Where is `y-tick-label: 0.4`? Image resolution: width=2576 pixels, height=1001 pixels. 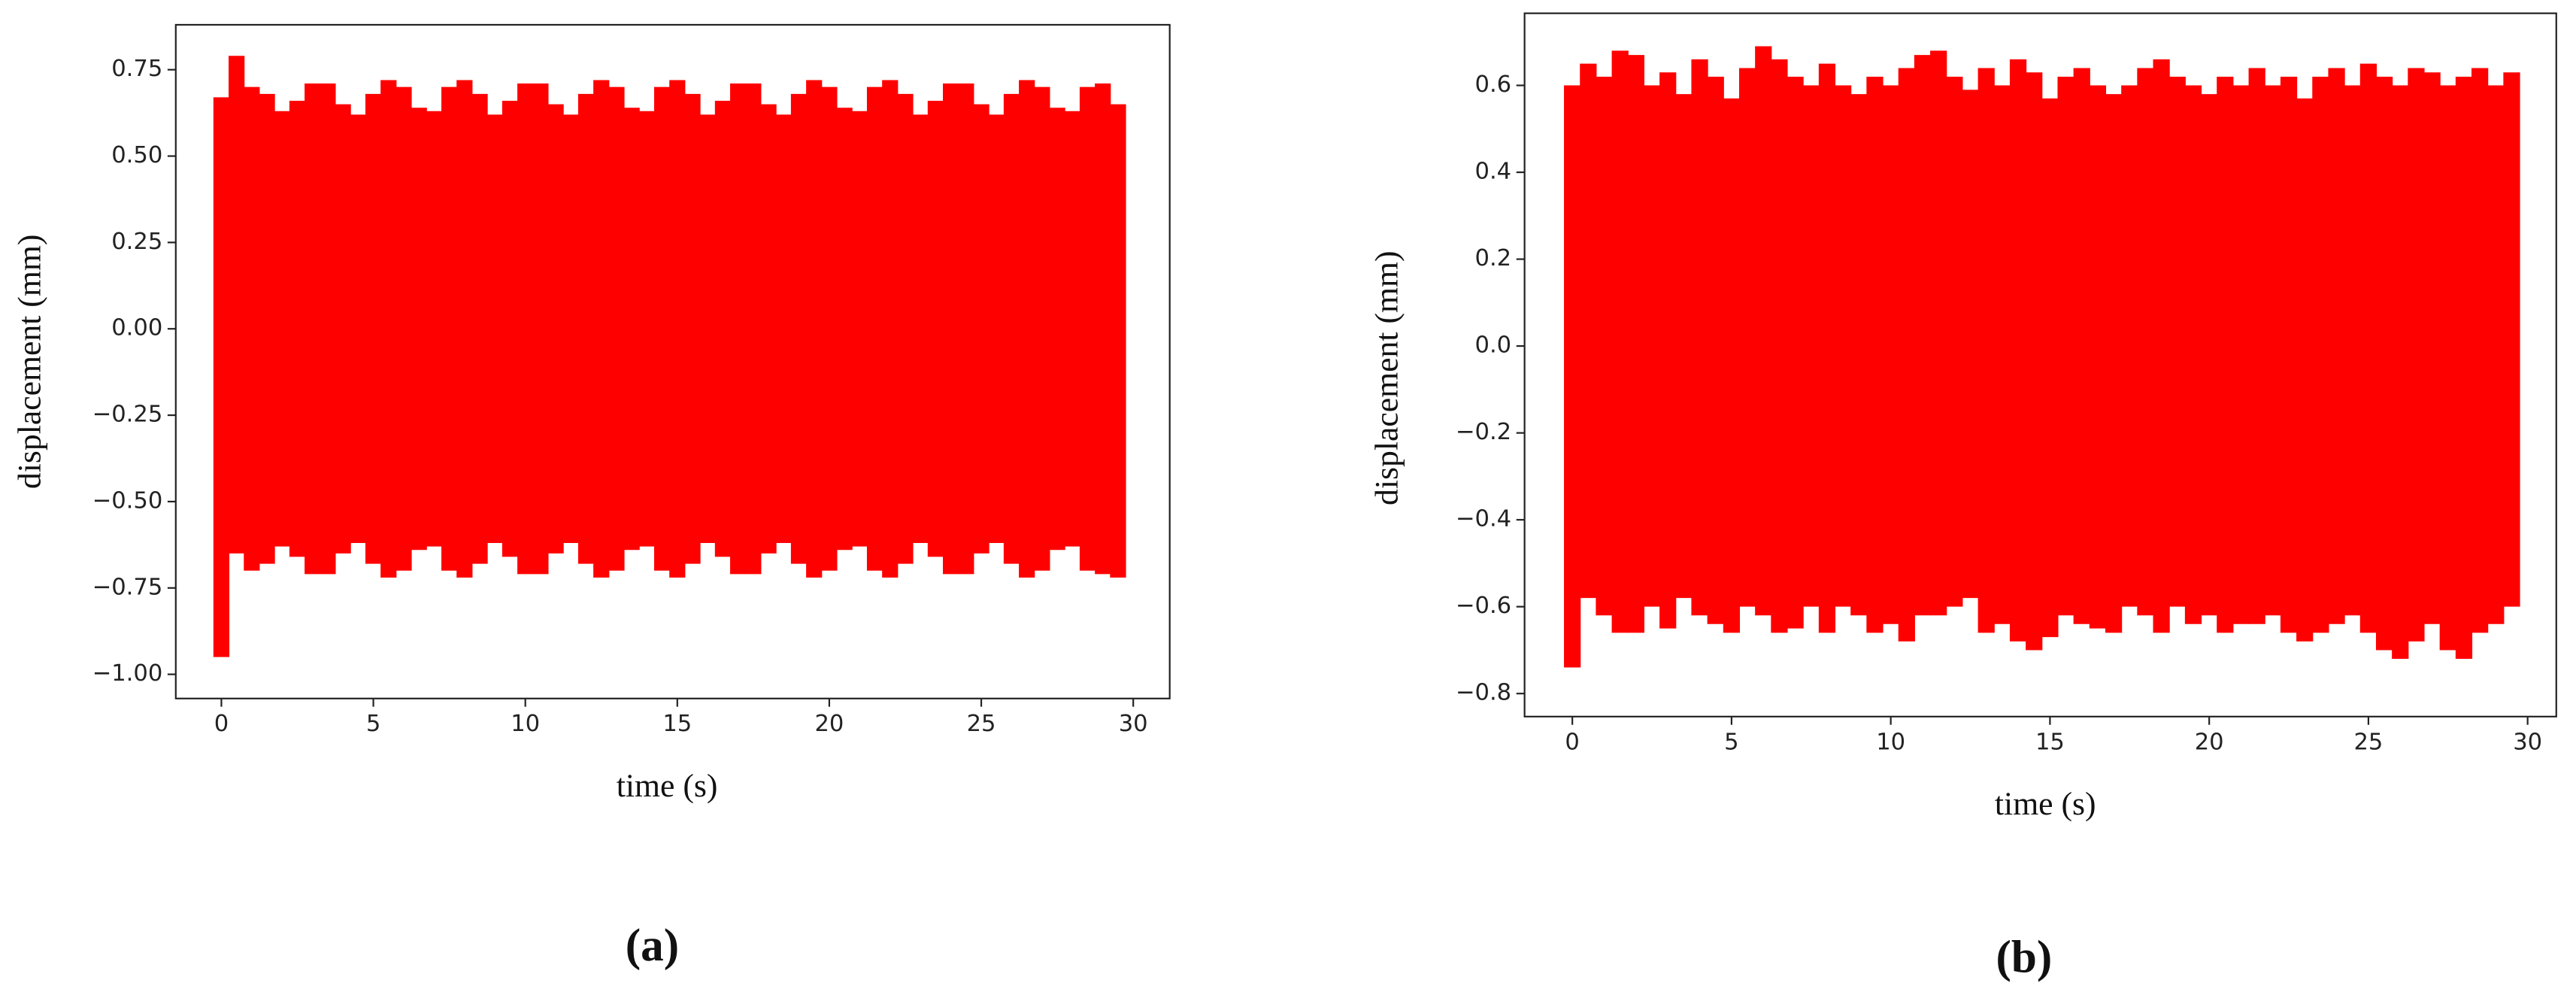 y-tick-label: 0.4 is located at coordinates (1493, 172).